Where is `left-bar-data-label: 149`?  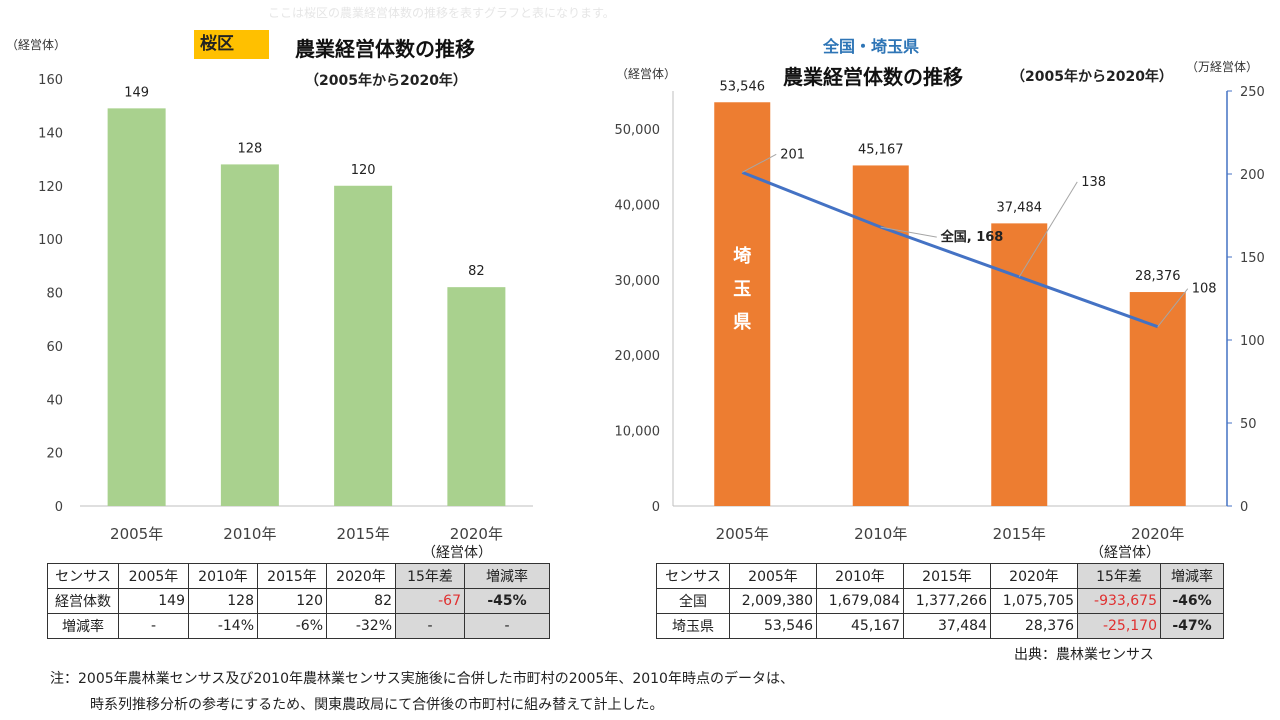 left-bar-data-label: 149 is located at coordinates (136, 92).